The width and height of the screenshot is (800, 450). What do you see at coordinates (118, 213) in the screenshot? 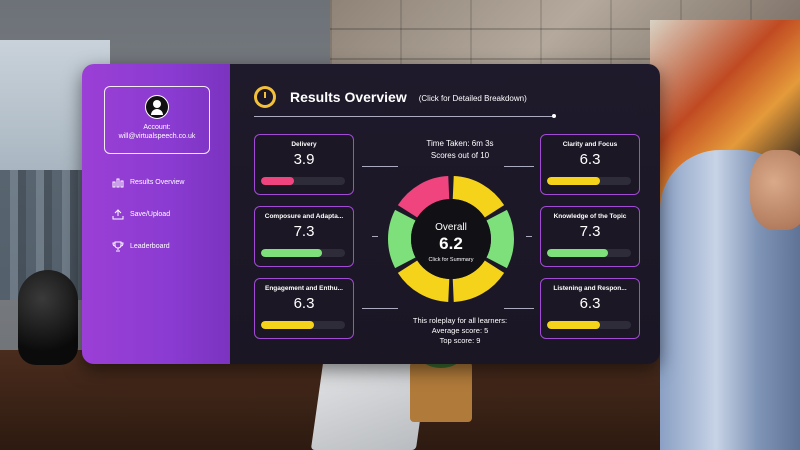
I see `upload-icon` at bounding box center [118, 213].